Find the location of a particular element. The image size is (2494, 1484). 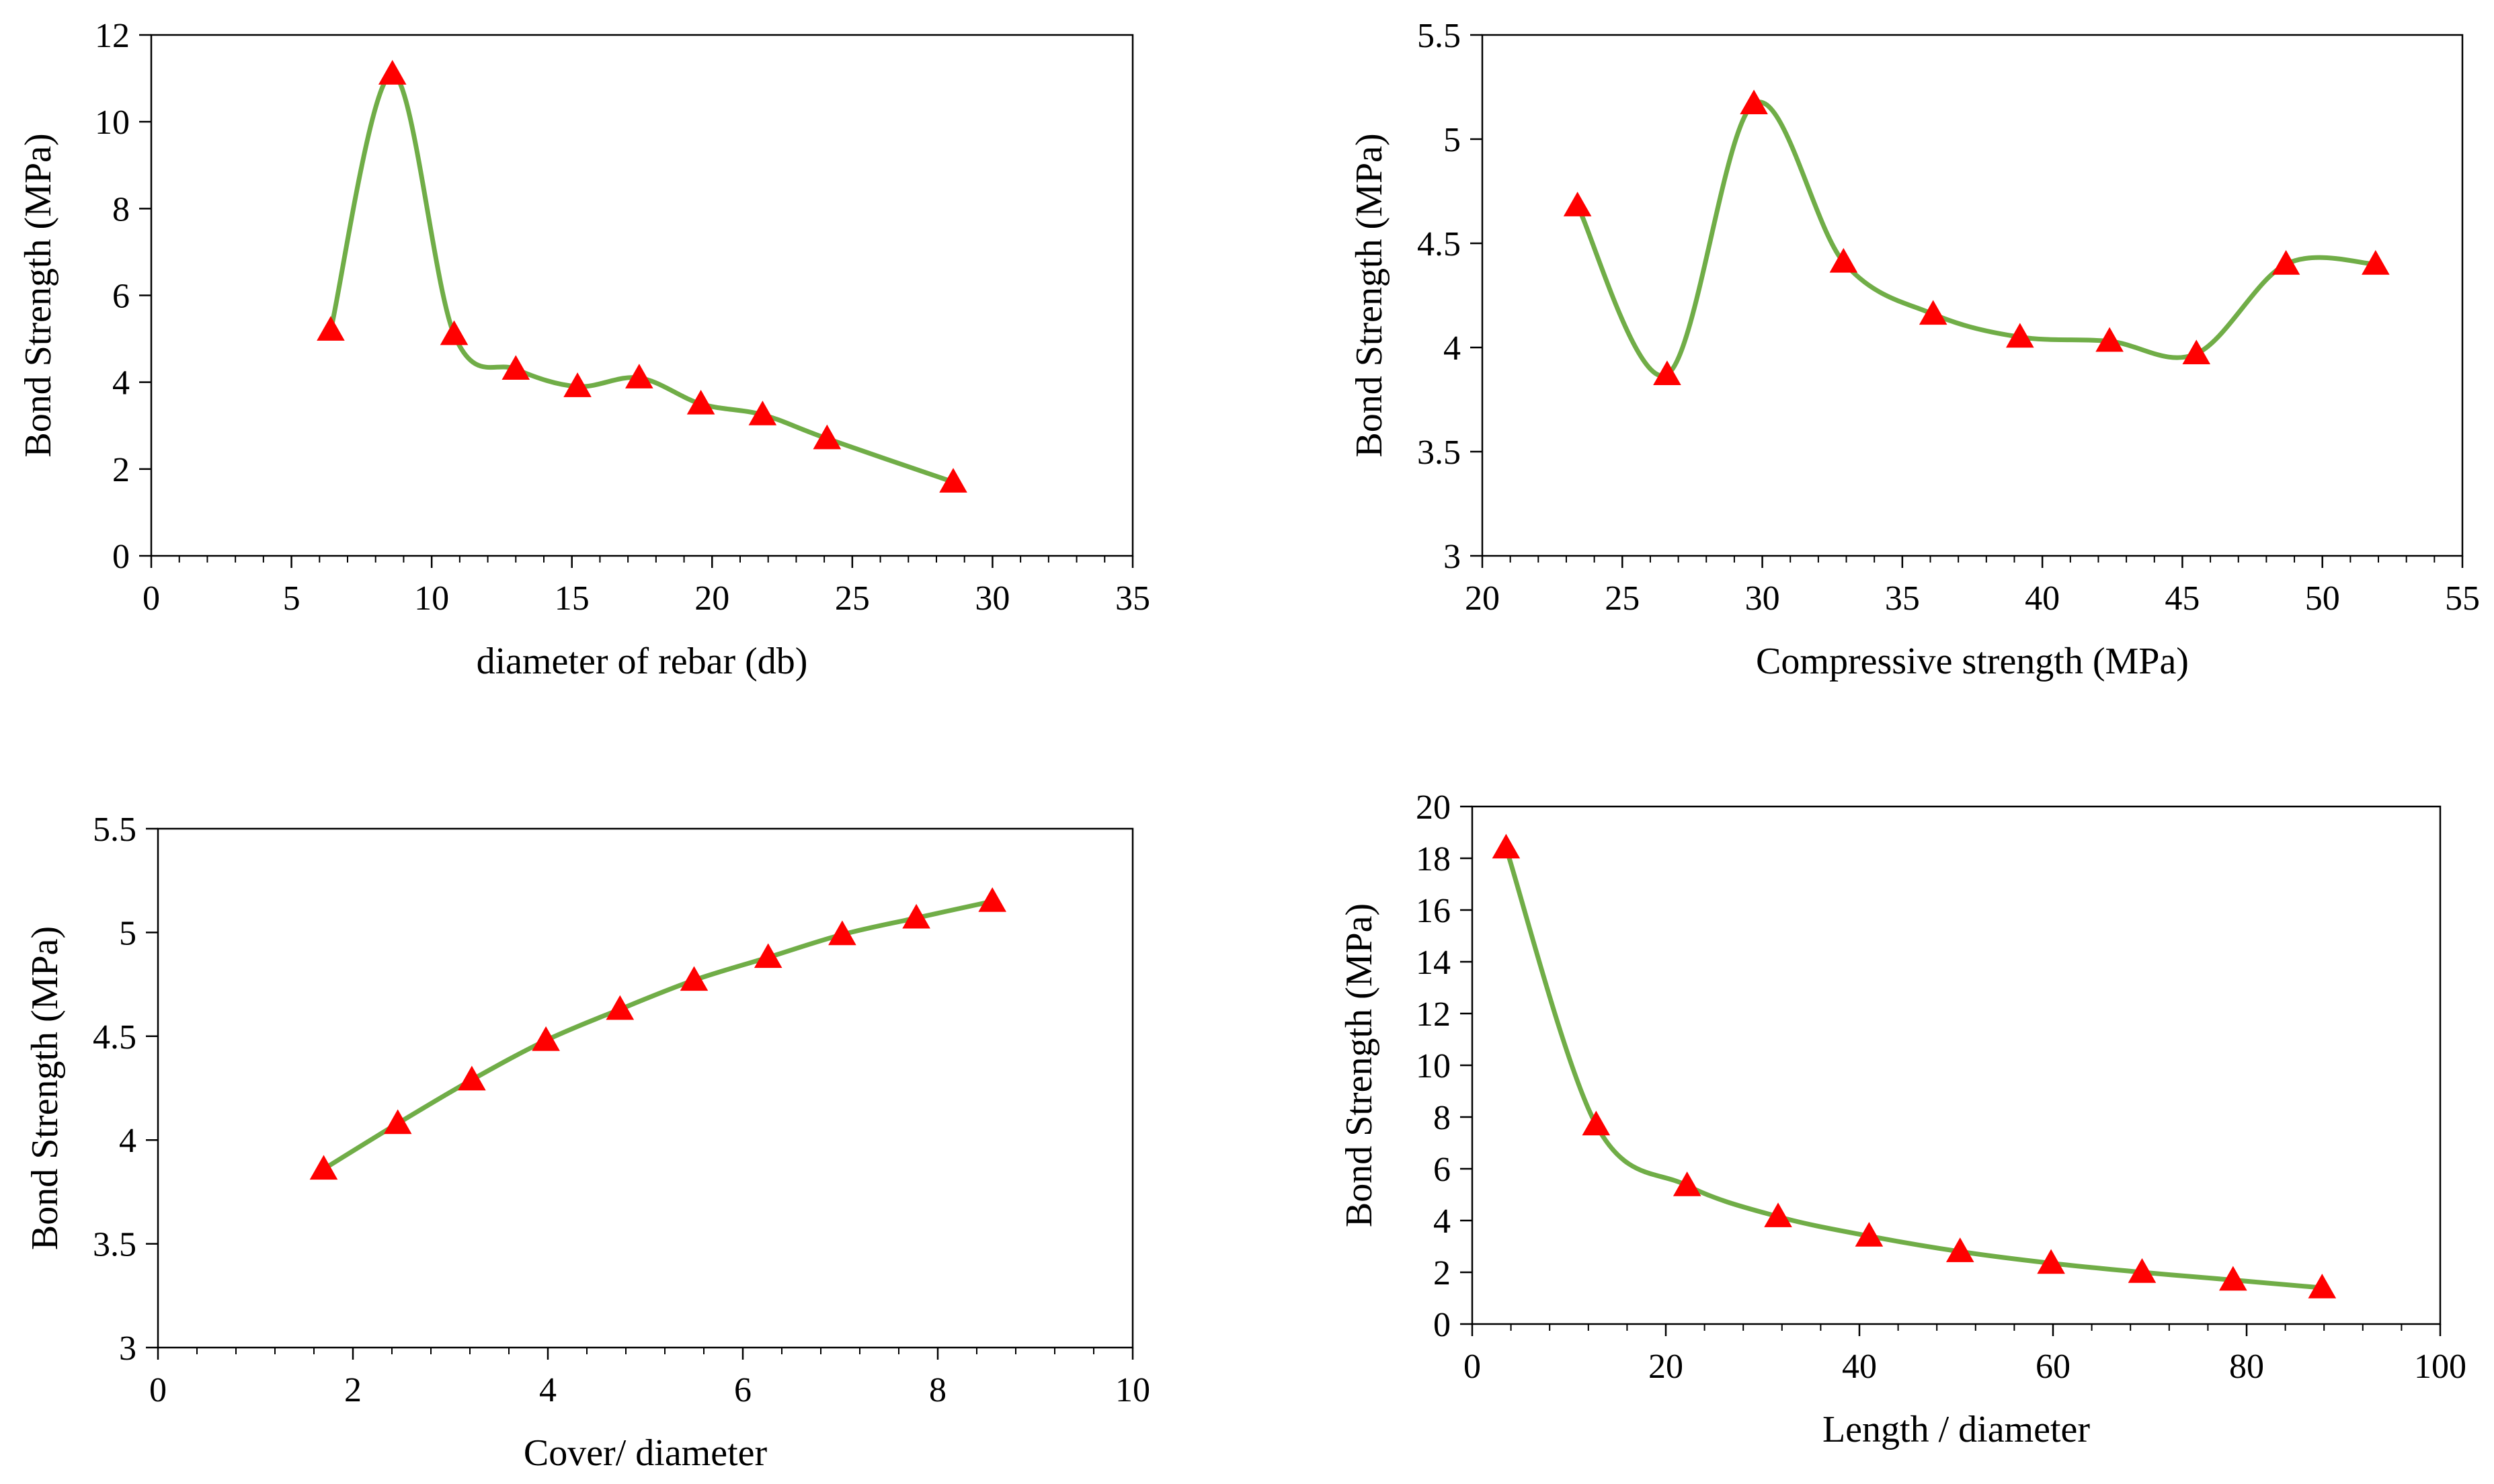

x-tick-label: 55 is located at coordinates (2462, 598).